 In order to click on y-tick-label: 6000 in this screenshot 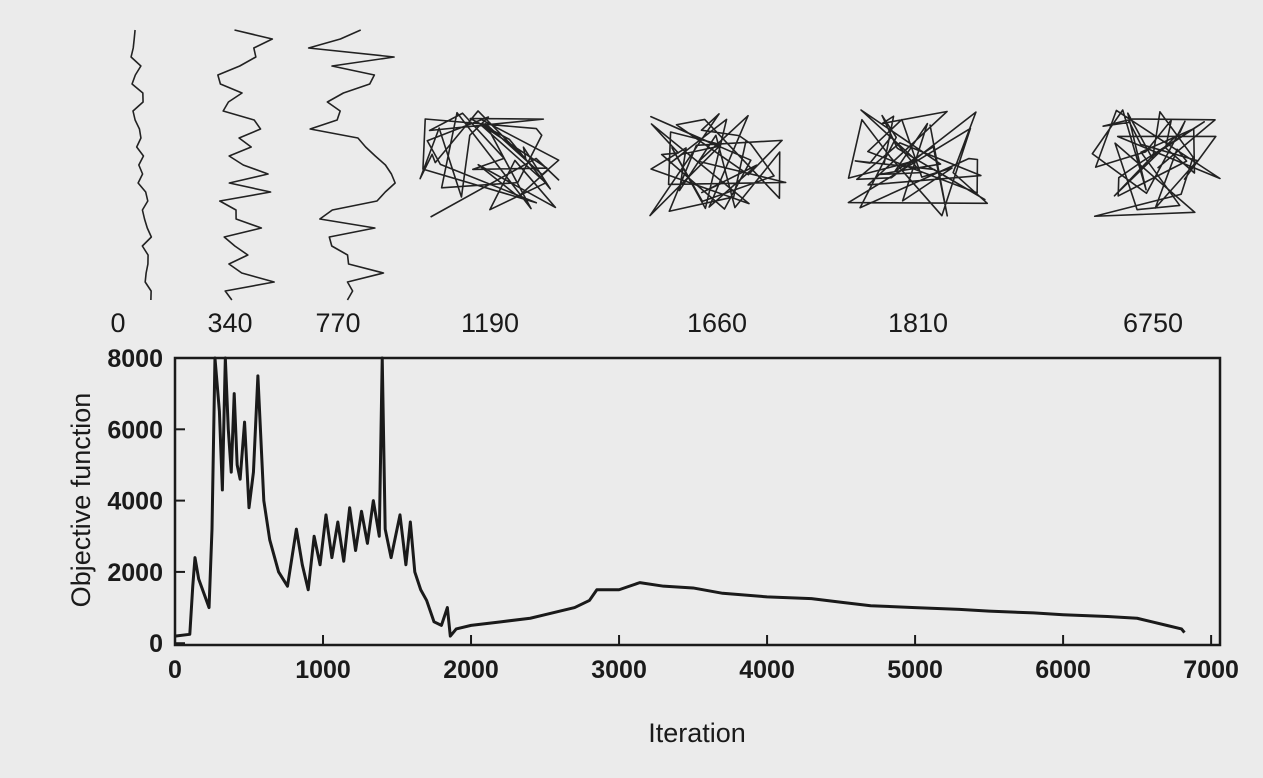, I will do `click(135, 430)`.